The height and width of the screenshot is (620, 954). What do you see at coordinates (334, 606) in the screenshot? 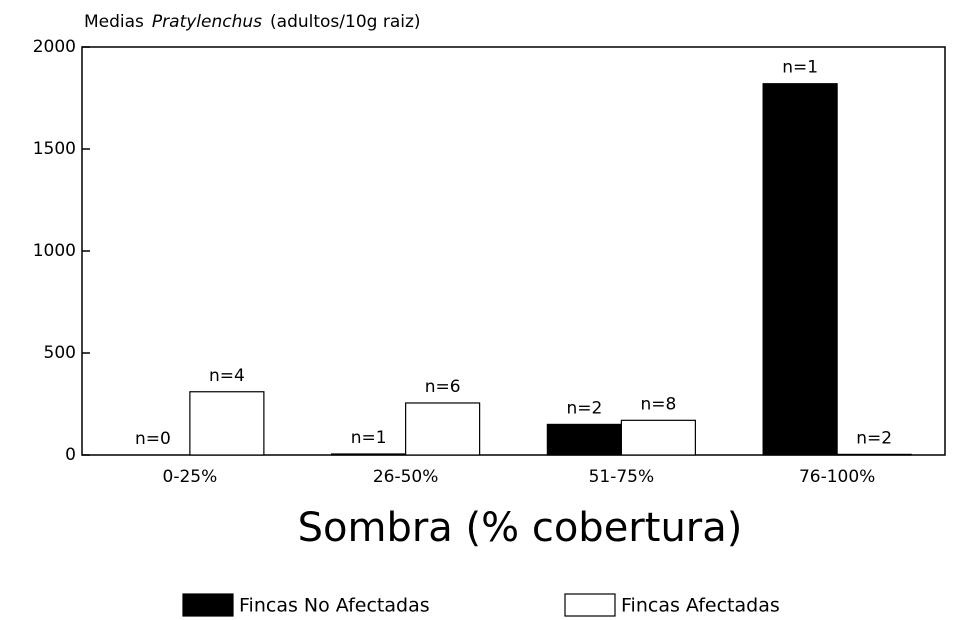
I see `legend-label: Fincas No Afectadas` at bounding box center [334, 606].